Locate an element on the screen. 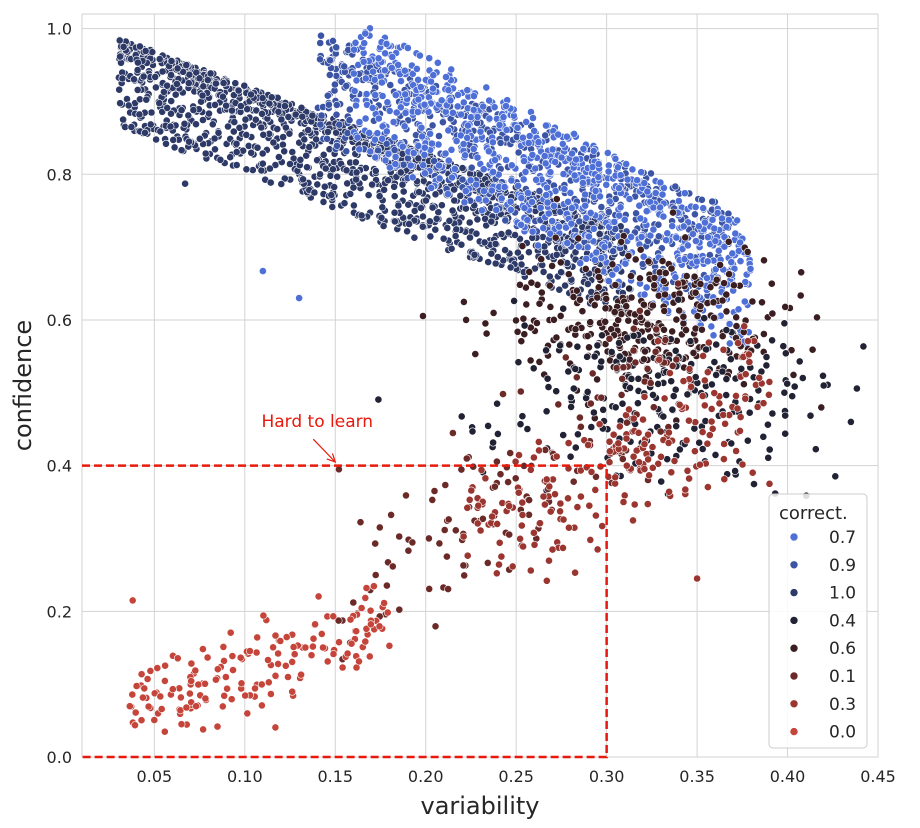 This screenshot has width=920, height=828. y-tick-label: 0.4 is located at coordinates (59, 466).